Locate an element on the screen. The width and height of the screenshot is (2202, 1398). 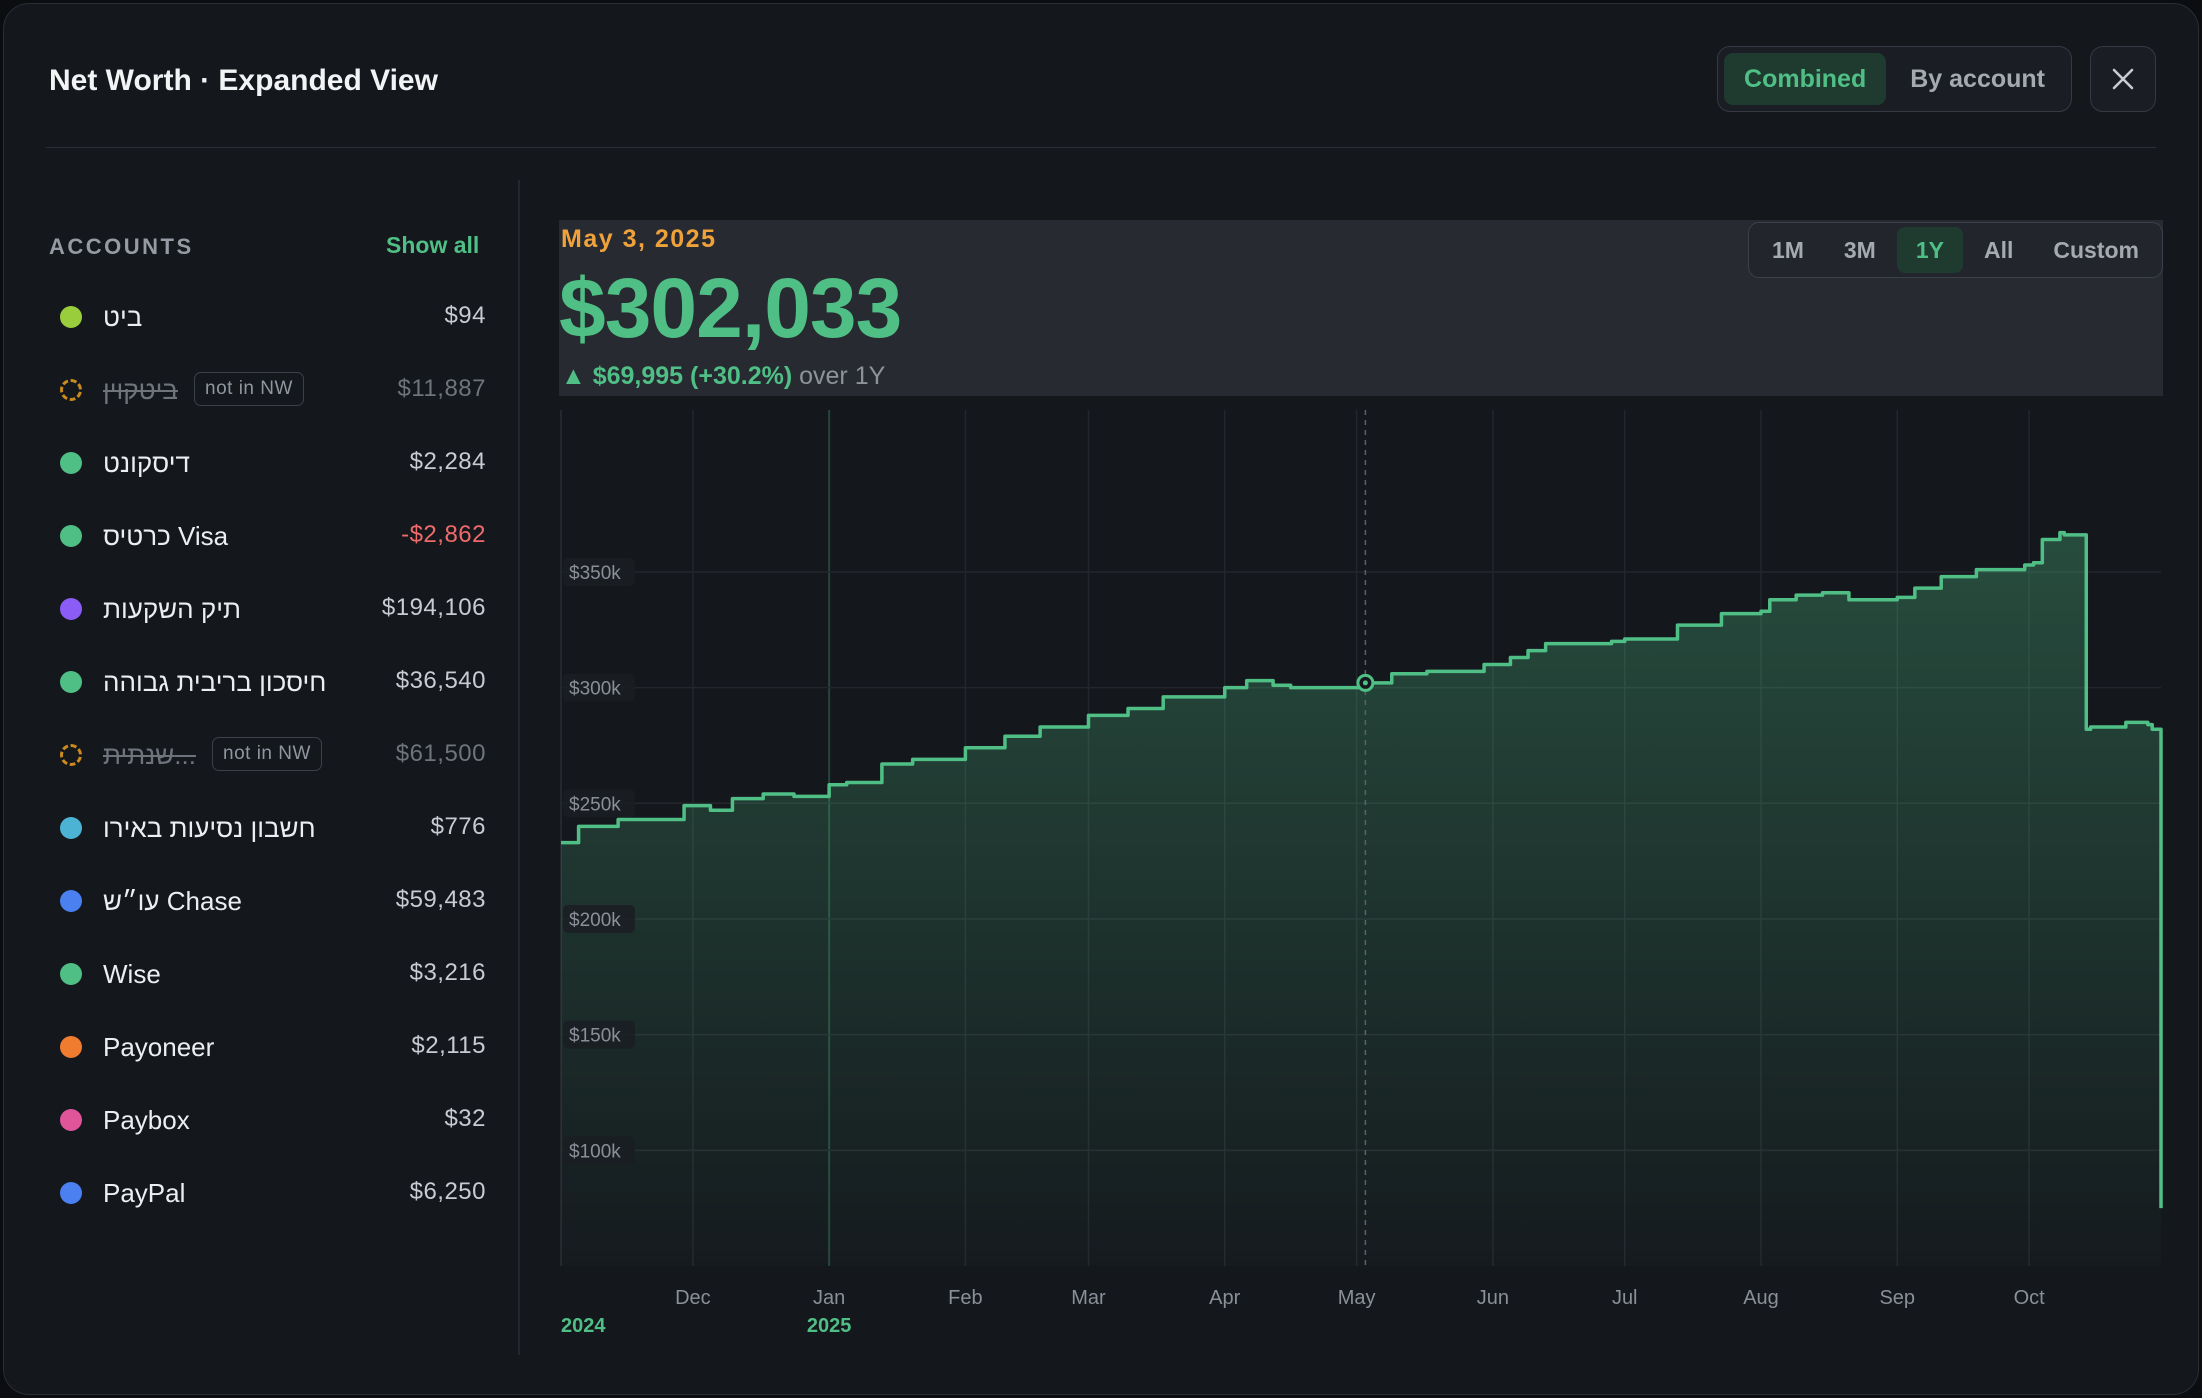
y-tick-label: $200k is located at coordinates (595, 920).